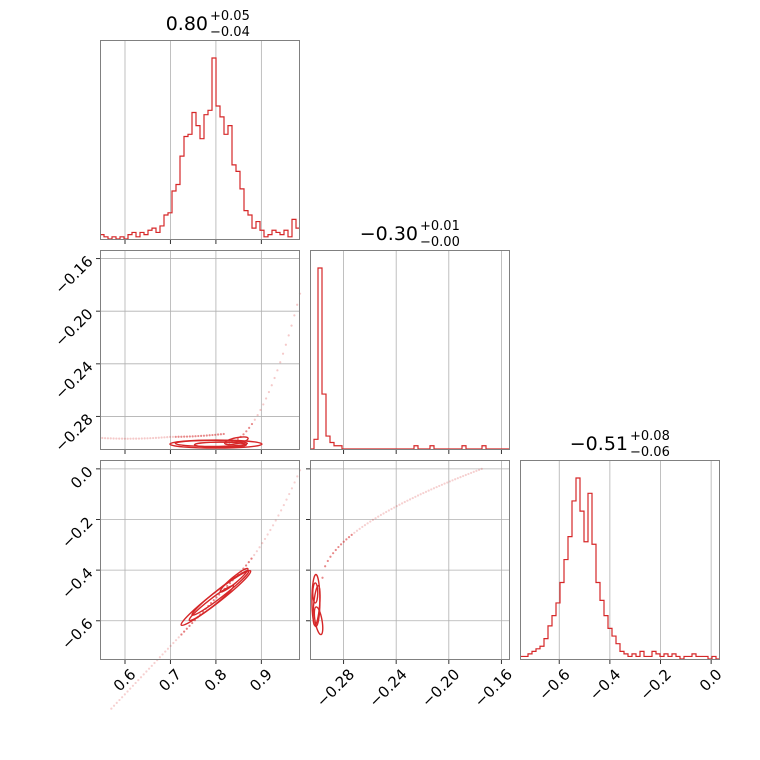 The height and width of the screenshot is (760, 760). What do you see at coordinates (170, 680) in the screenshot?
I see `x-tick-label: 0.7` at bounding box center [170, 680].